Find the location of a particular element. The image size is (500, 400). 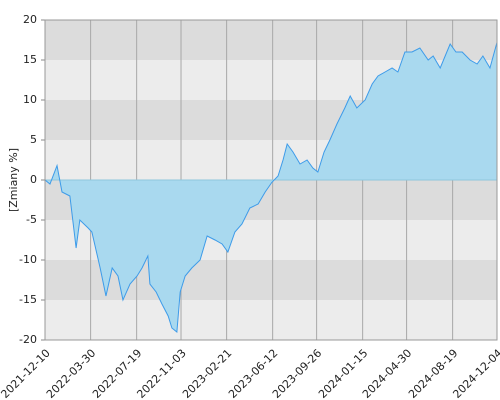

y-tick-label: -15 is located at coordinates (28, 299).